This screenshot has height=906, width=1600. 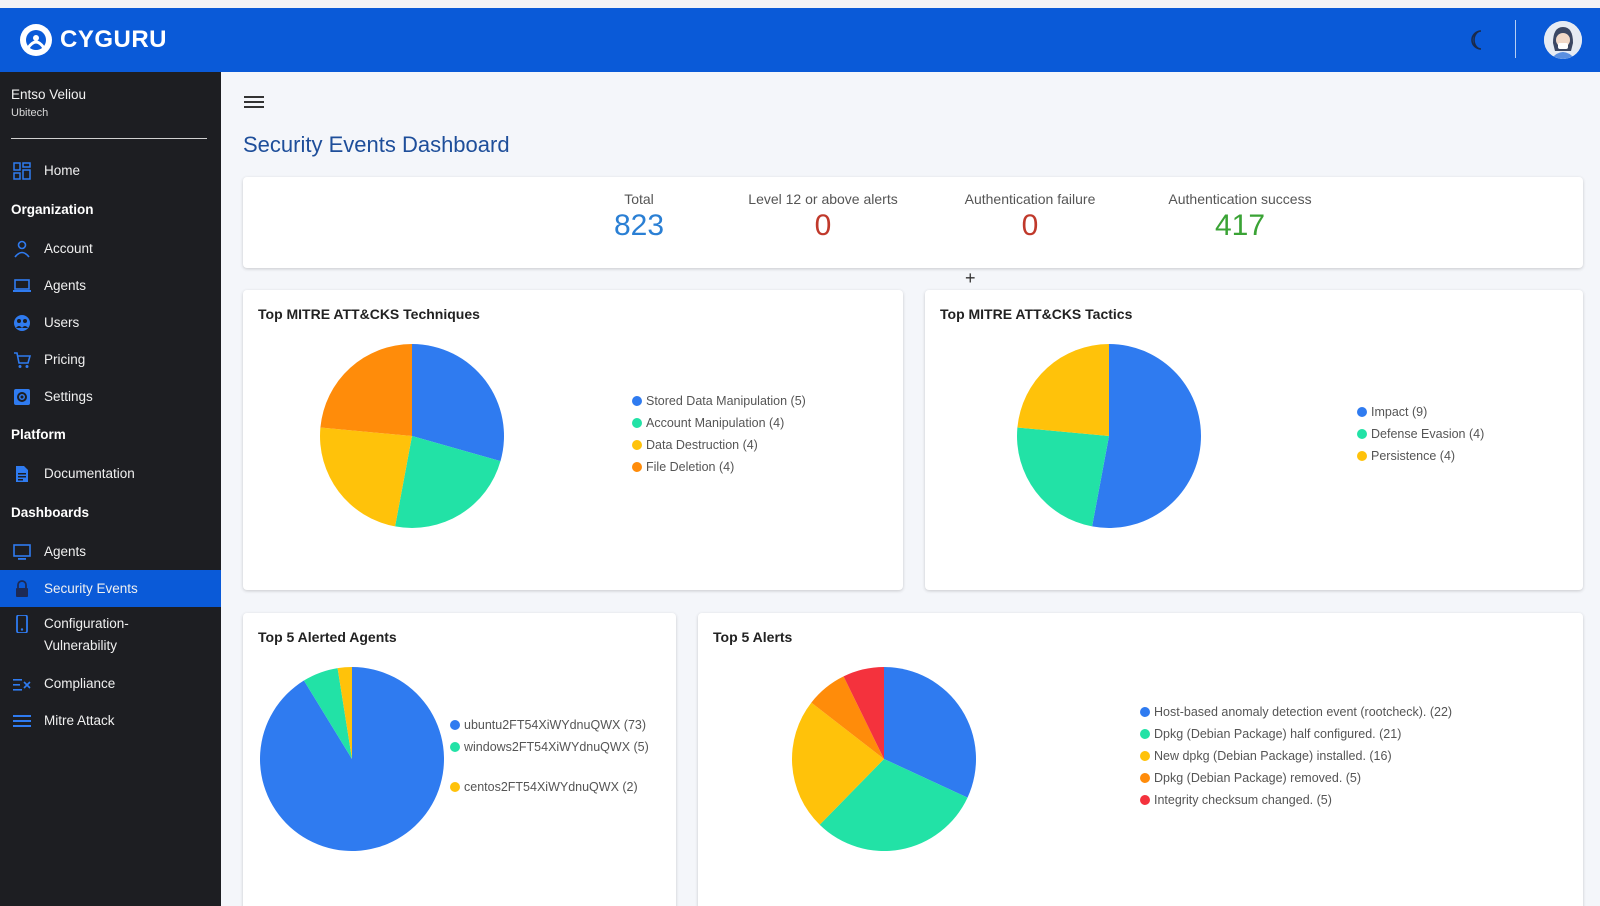 I want to click on sidebar-item-users: Users, so click(x=110, y=322).